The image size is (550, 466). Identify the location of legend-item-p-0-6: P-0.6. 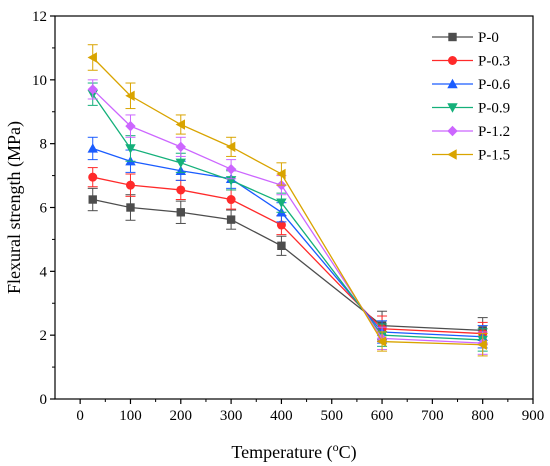
(471, 85).